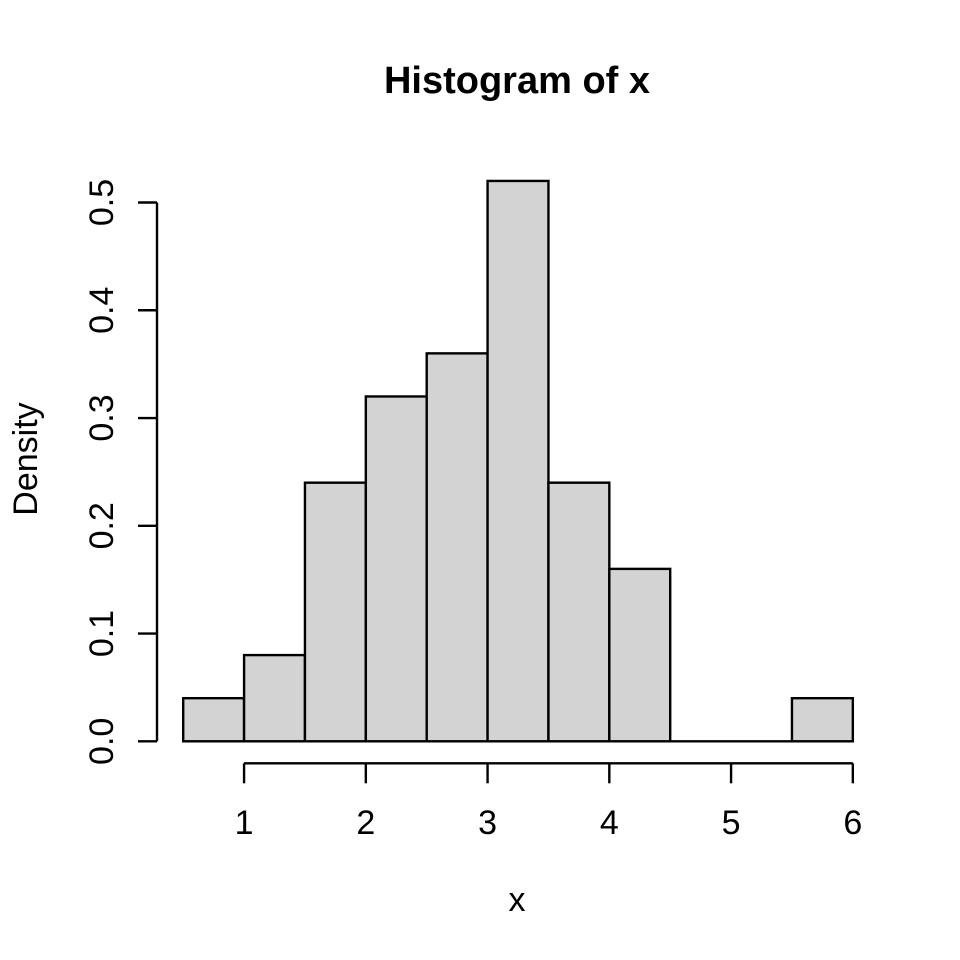 This screenshot has width=960, height=960. Describe the element at coordinates (102, 525) in the screenshot. I see `y-tick-label: 0.2` at that location.